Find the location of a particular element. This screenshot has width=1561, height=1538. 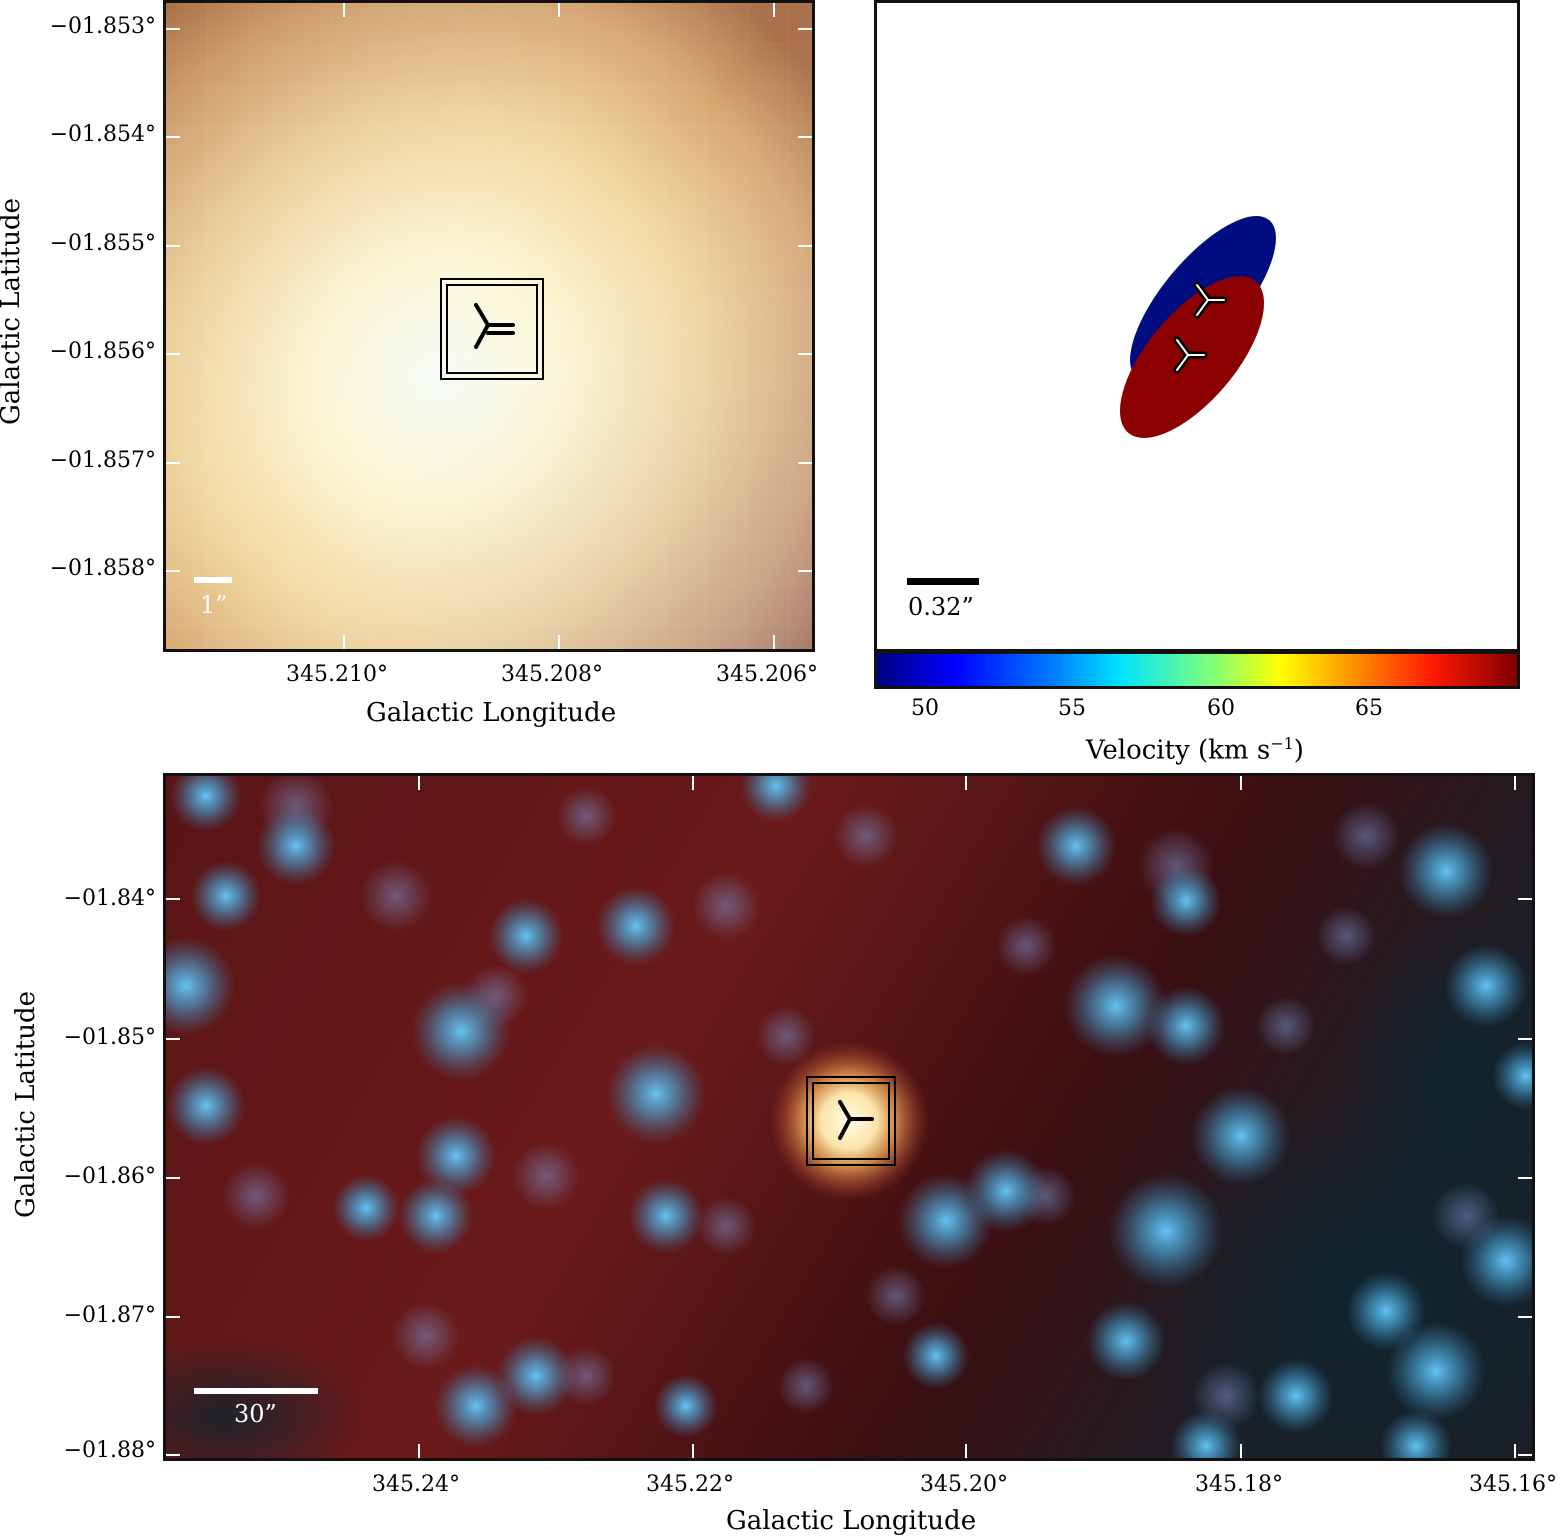

velocity-ellipses is located at coordinates (1091, 400).